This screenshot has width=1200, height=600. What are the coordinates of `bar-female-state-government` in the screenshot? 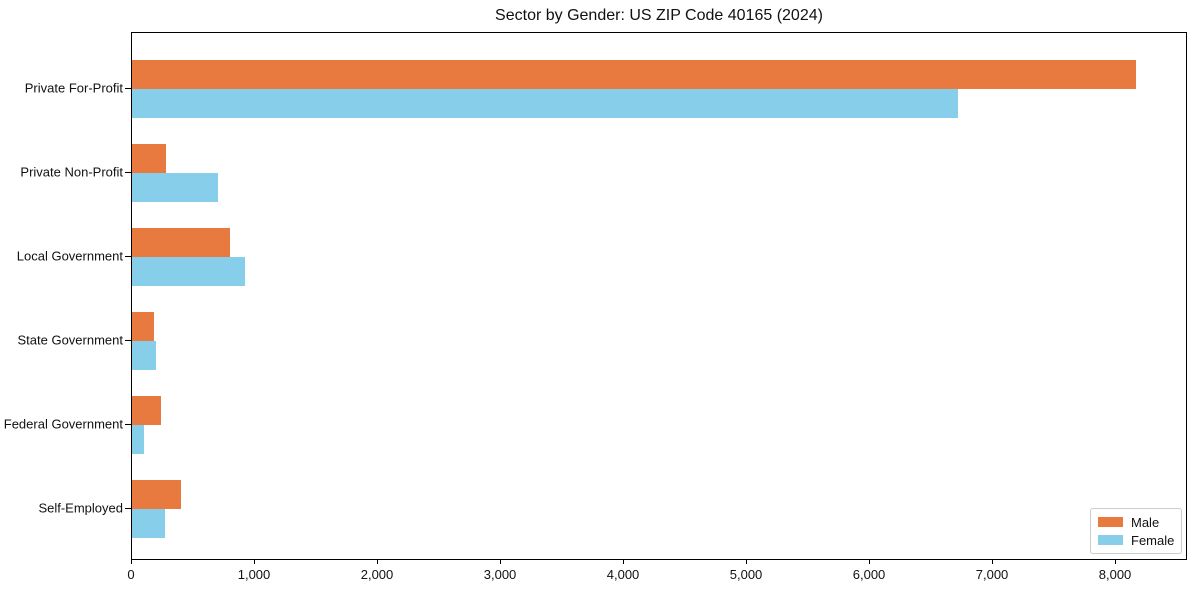 It's located at (144, 355).